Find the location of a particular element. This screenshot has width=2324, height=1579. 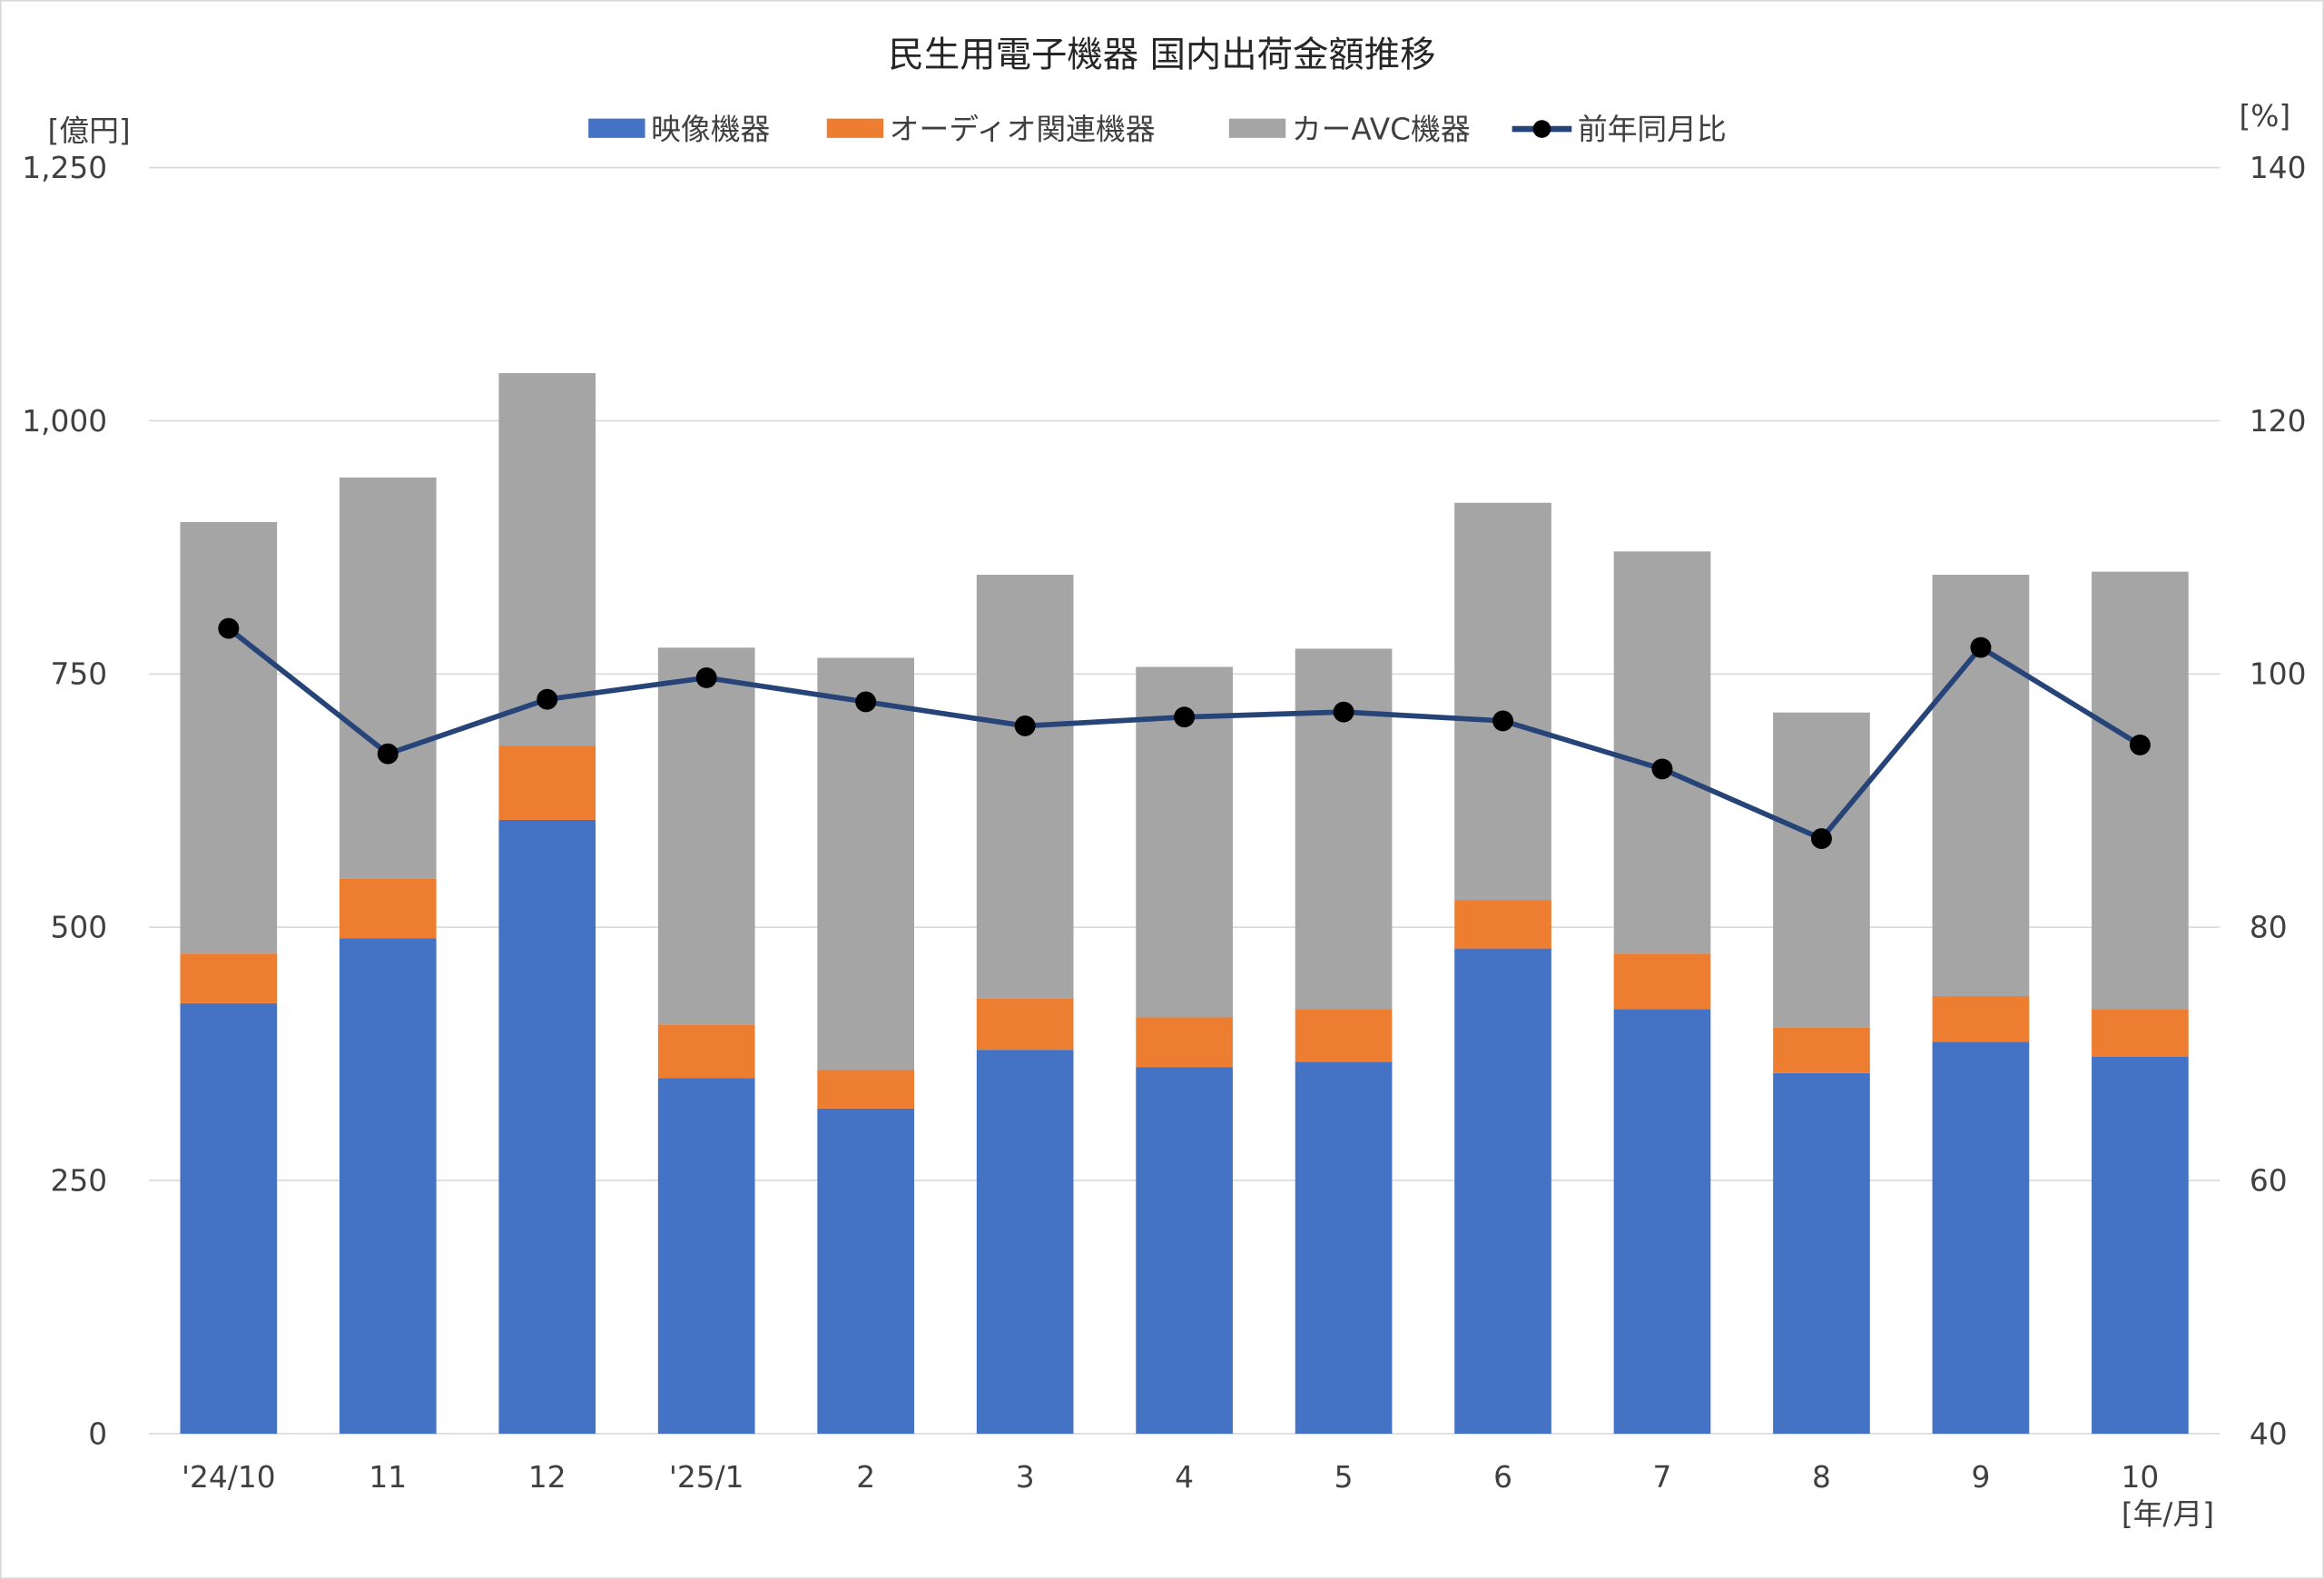

y2-tick-label: 60 is located at coordinates (2269, 1181).